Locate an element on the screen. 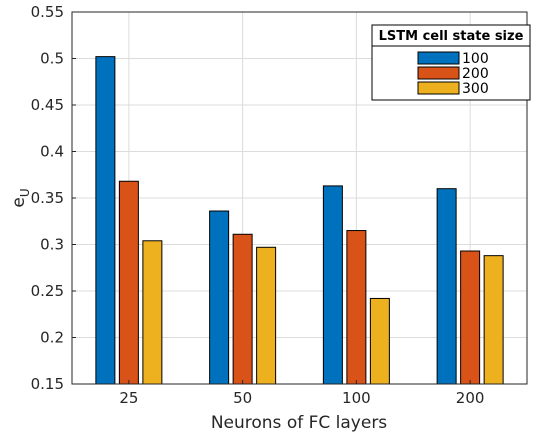 This screenshot has width=550, height=435. y-tick-label: 0.55 is located at coordinates (47, 12).